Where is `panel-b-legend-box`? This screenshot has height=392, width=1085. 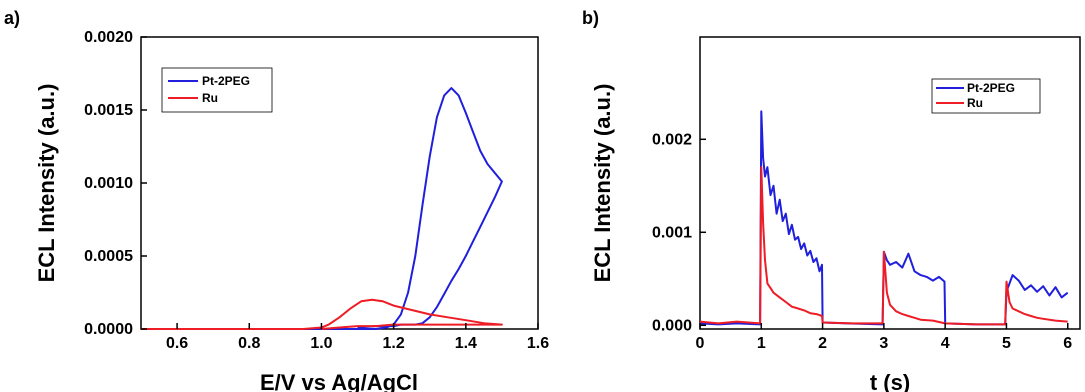
panel-b-legend-box is located at coordinates (986, 96).